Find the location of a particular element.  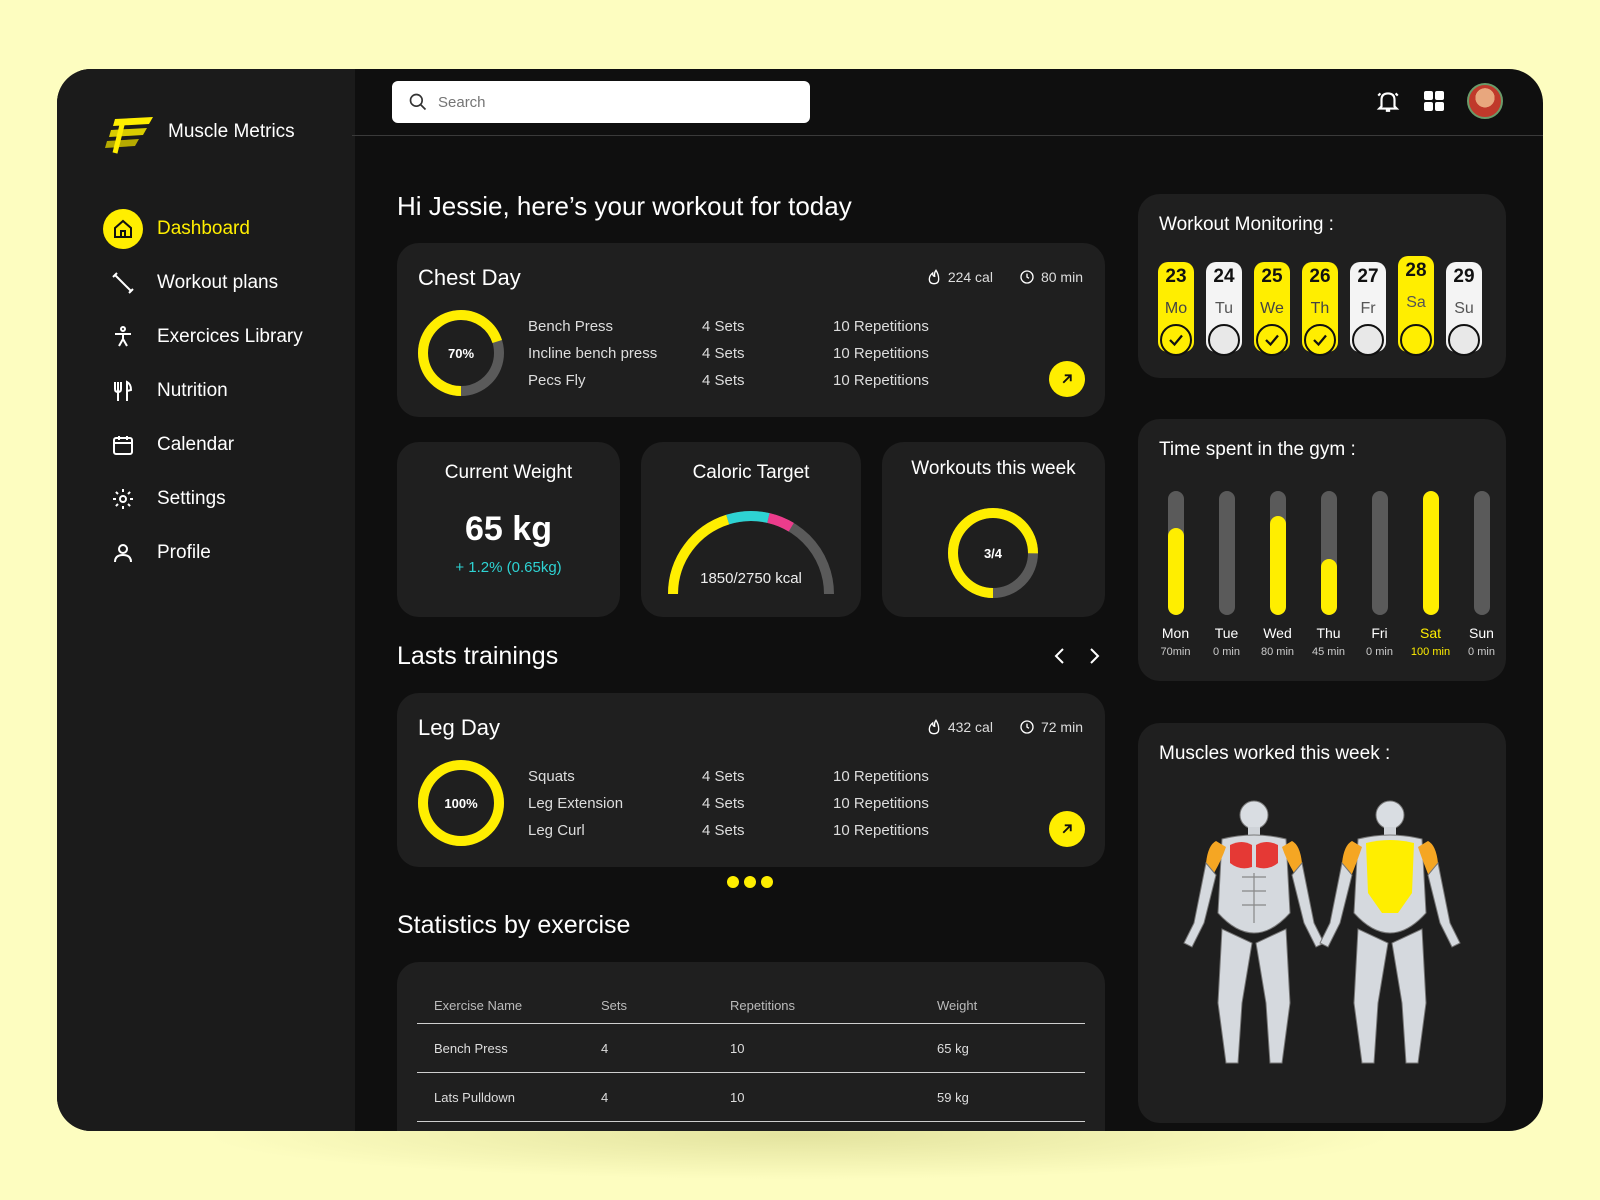

bell-icon is located at coordinates (1388, 101).